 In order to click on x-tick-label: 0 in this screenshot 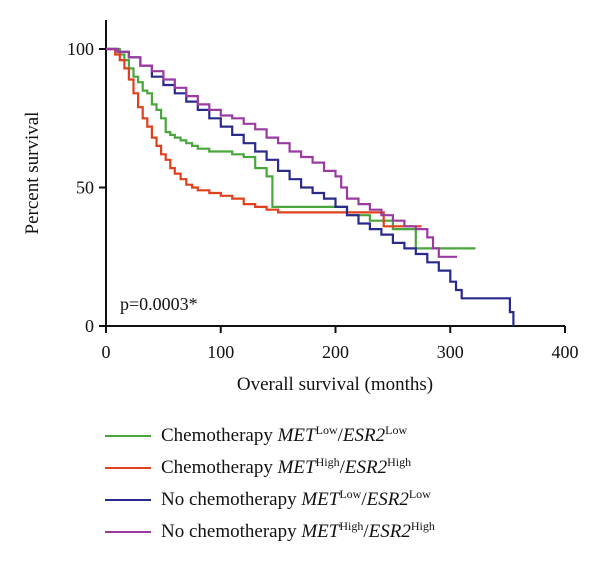, I will do `click(106, 352)`.